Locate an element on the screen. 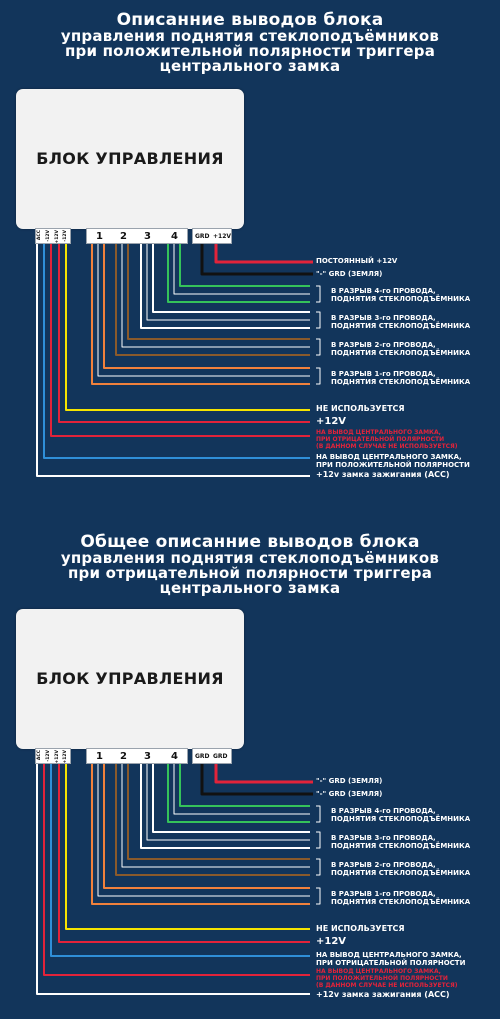  pin-label: ACC is located at coordinates (39, 235).